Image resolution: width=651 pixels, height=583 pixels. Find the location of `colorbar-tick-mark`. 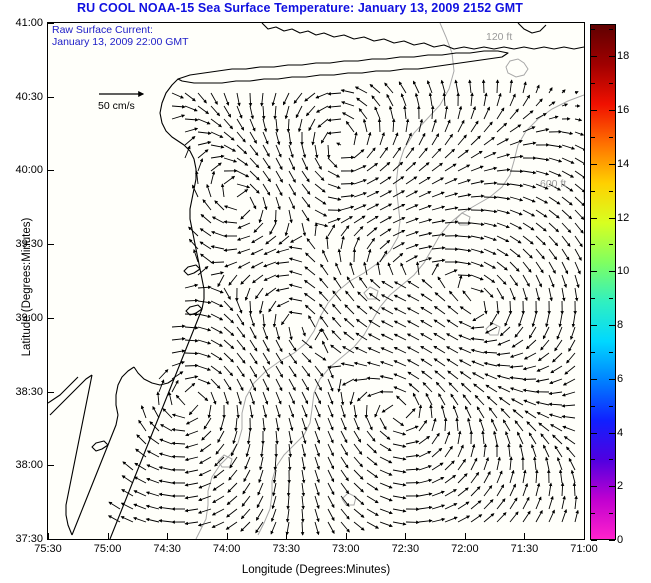

colorbar-tick-mark is located at coordinates (612, 540).